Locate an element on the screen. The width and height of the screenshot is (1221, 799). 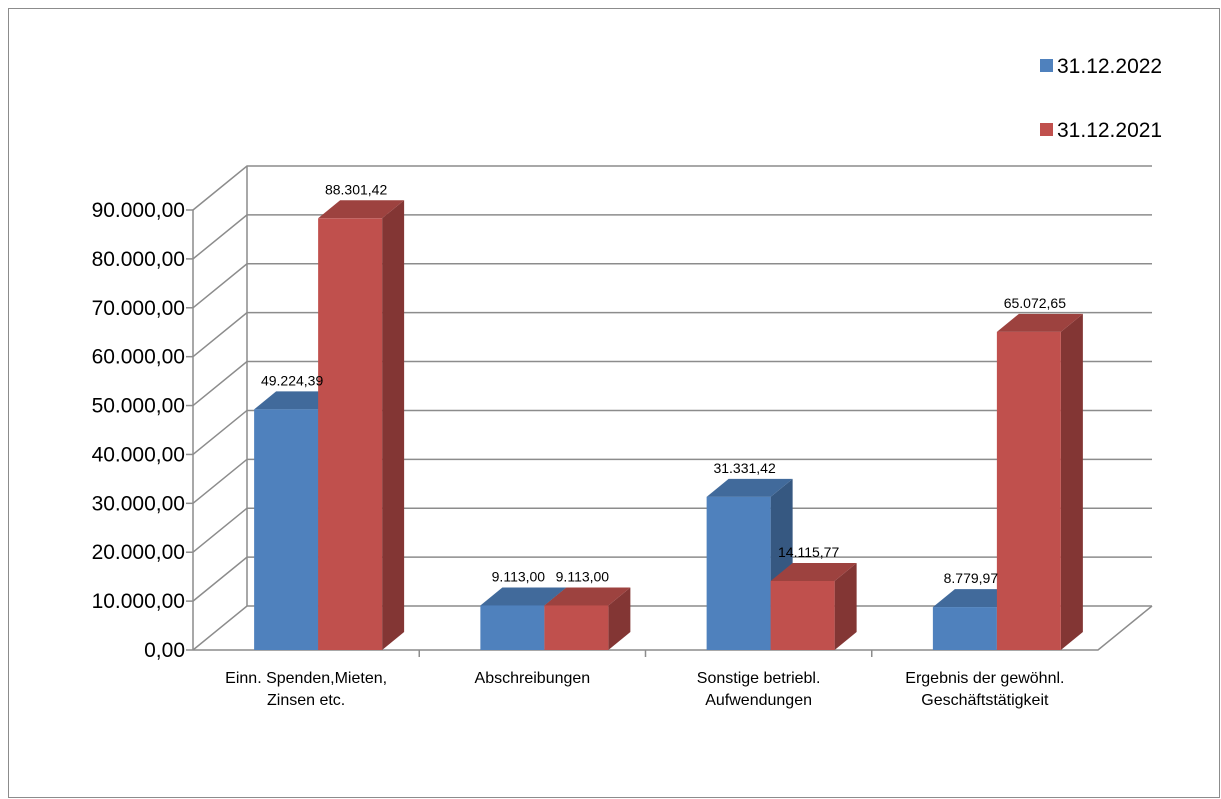
data-label: 65.072,65 is located at coordinates (1035, 303).